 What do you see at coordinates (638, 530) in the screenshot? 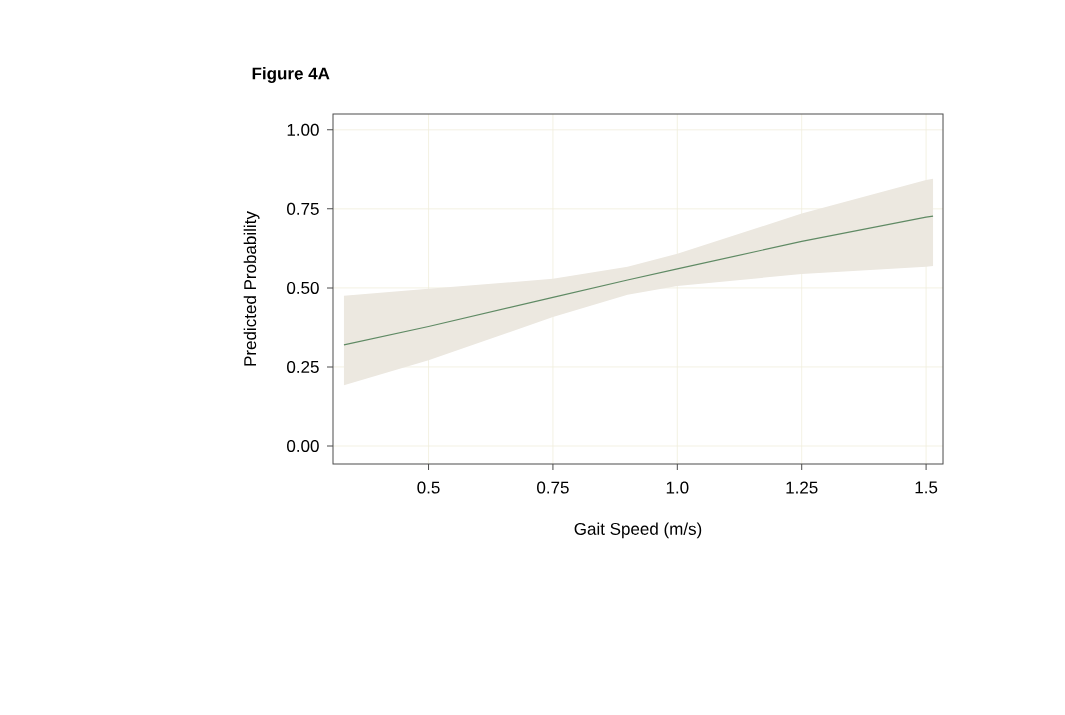
I see `x-axis-title: Gait Speed (m/s)` at bounding box center [638, 530].